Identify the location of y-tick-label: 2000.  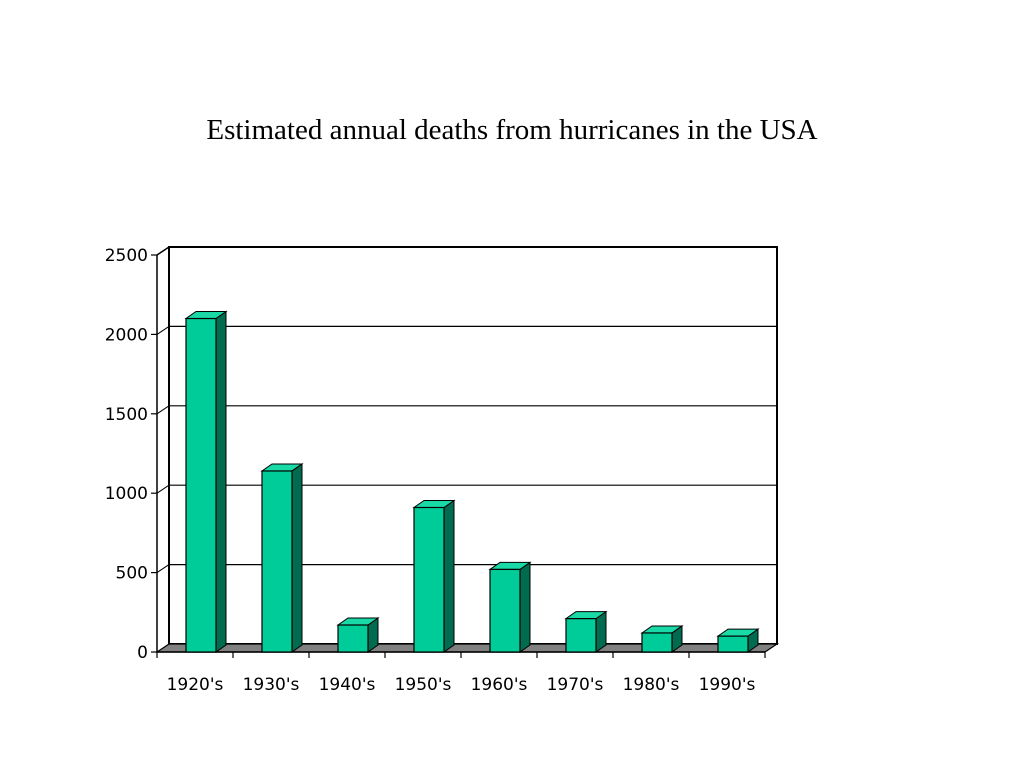
(126, 335).